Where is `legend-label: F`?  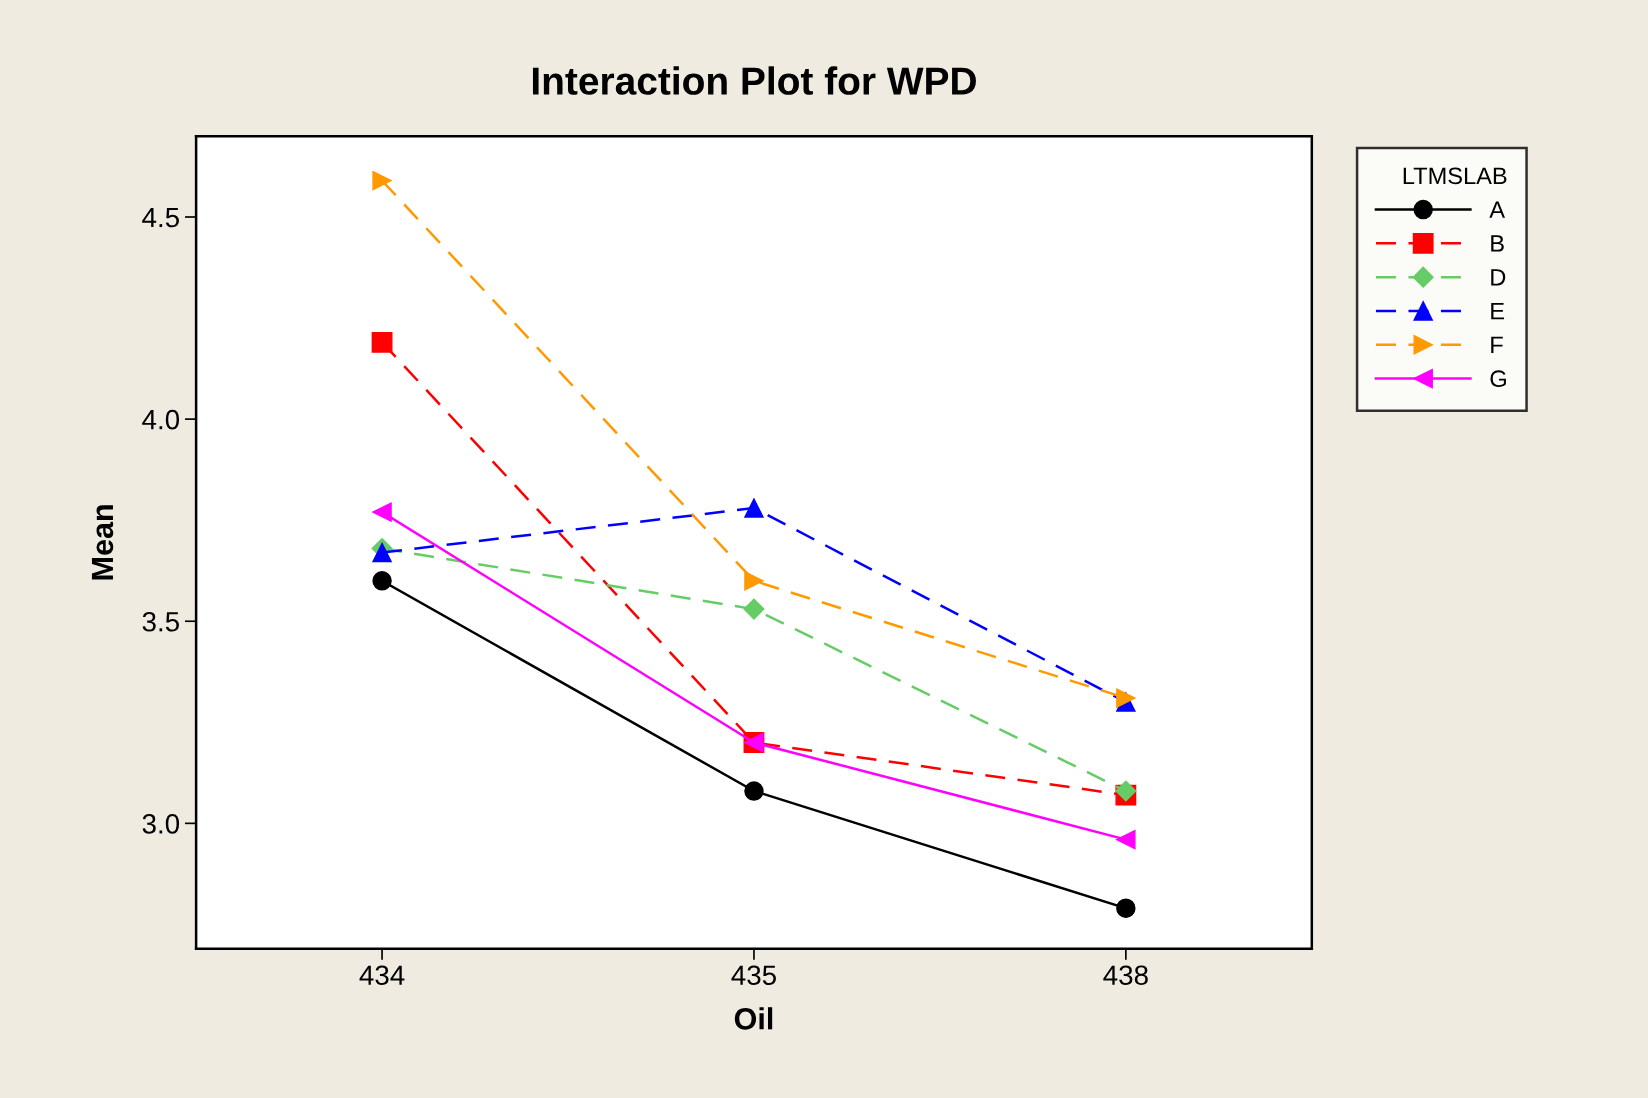
legend-label: F is located at coordinates (1497, 345).